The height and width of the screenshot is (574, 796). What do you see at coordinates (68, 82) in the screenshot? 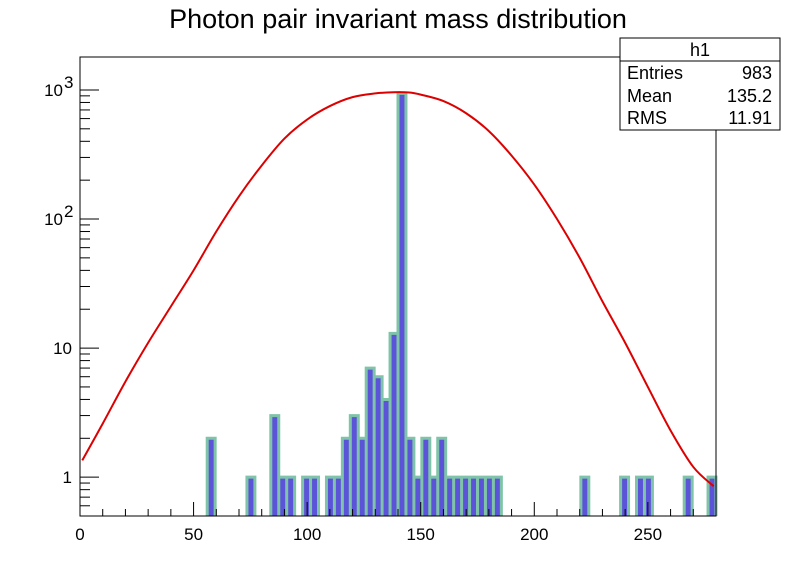
I see `y-tick-exponent: 3` at bounding box center [68, 82].